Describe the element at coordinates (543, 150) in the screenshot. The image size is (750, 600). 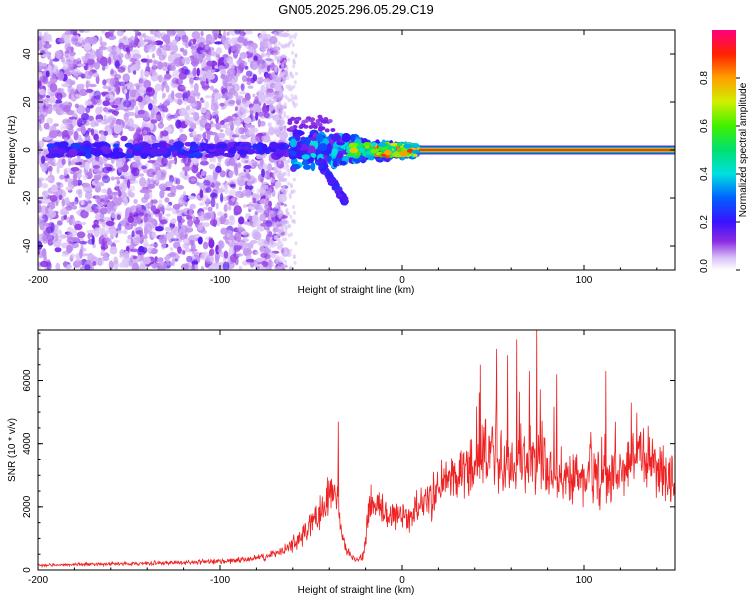
I see `heatmap-ridge-band` at that location.